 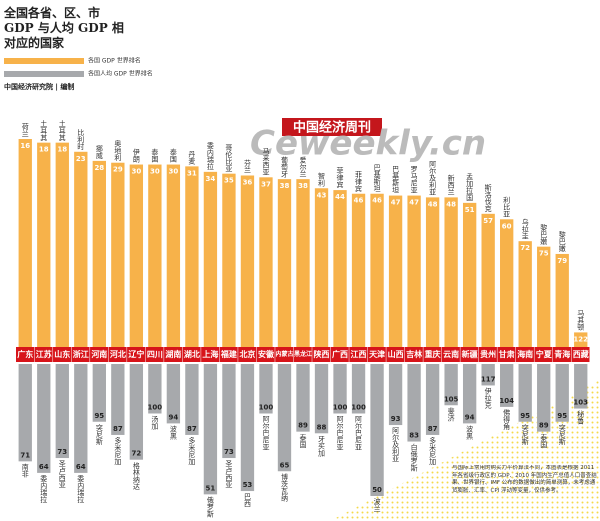 What do you see at coordinates (358, 408) in the screenshot?
I see `data-label: 100` at bounding box center [358, 408].